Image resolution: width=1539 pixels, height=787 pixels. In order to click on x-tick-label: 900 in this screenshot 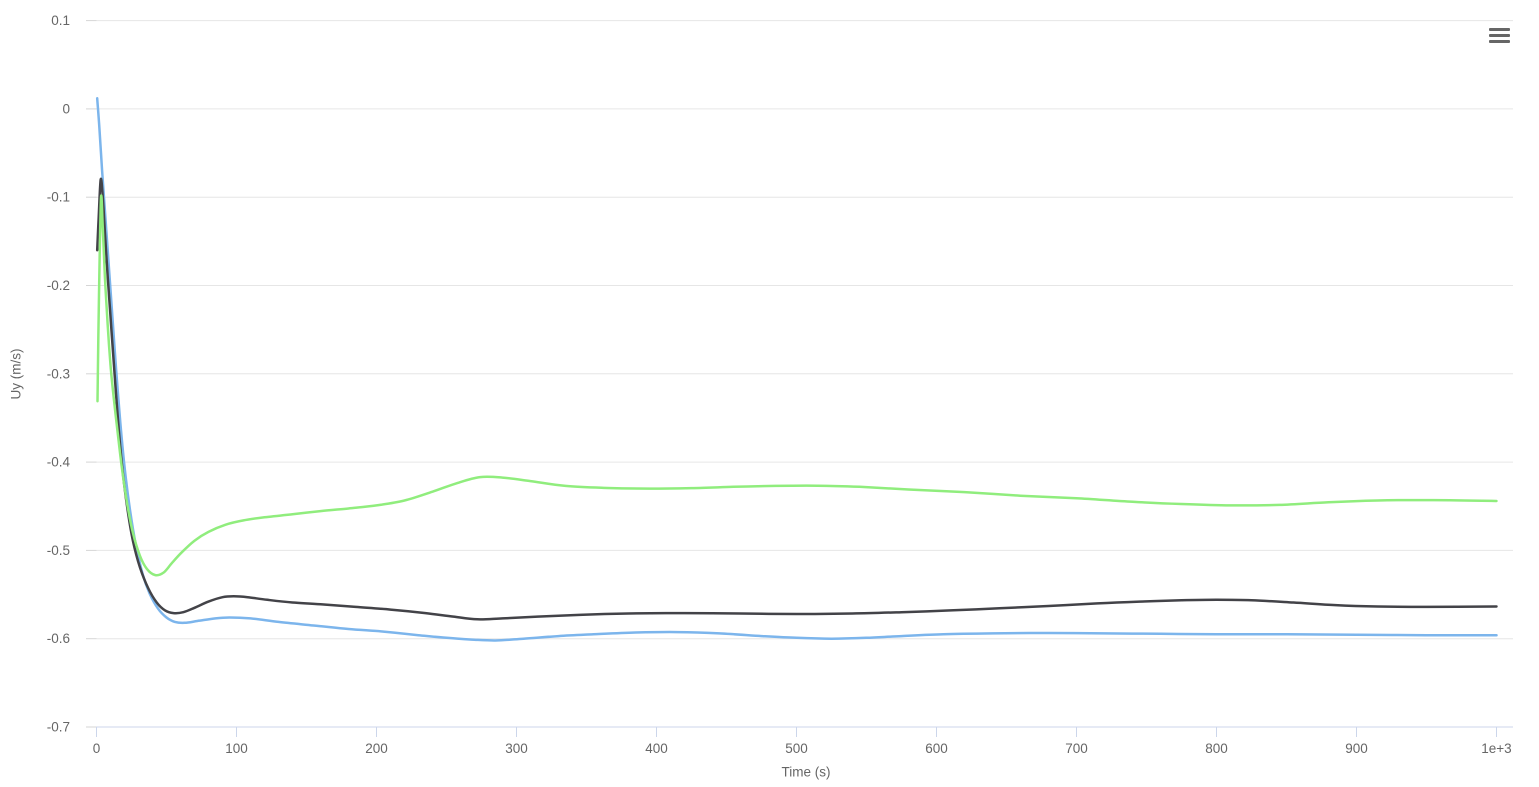, I will do `click(1356, 748)`.